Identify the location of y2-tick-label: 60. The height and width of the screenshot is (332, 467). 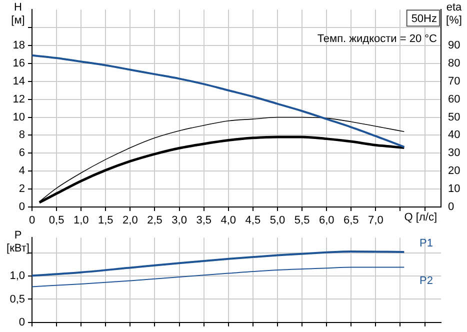
(454, 99).